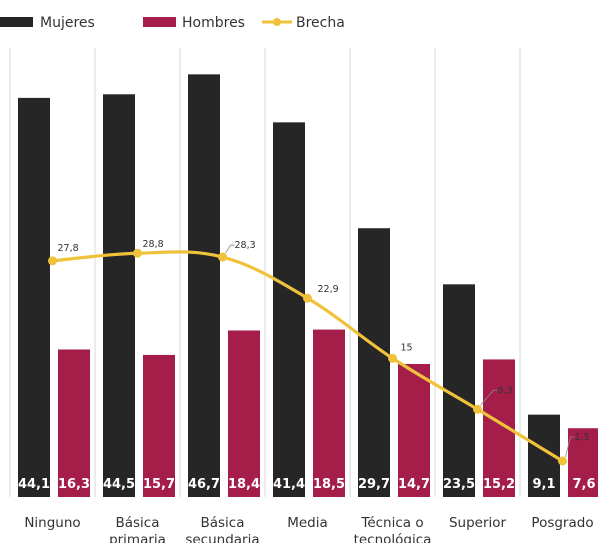 The width and height of the screenshot is (598, 543). What do you see at coordinates (244, 484) in the screenshot?
I see `bar-value-label: 18,4` at bounding box center [244, 484].